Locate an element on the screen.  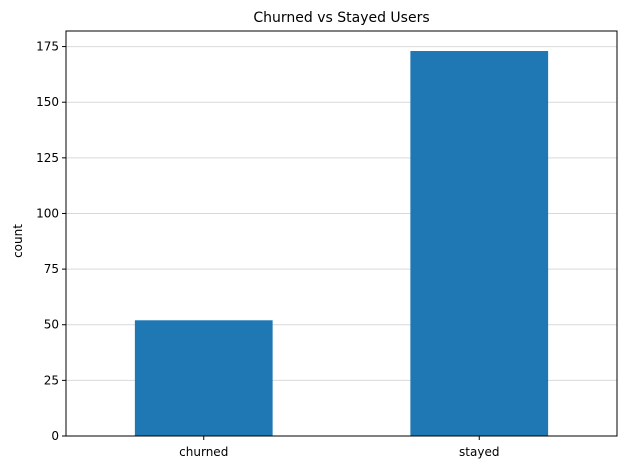
y-tick-label-0: 0 is located at coordinates (55, 436).